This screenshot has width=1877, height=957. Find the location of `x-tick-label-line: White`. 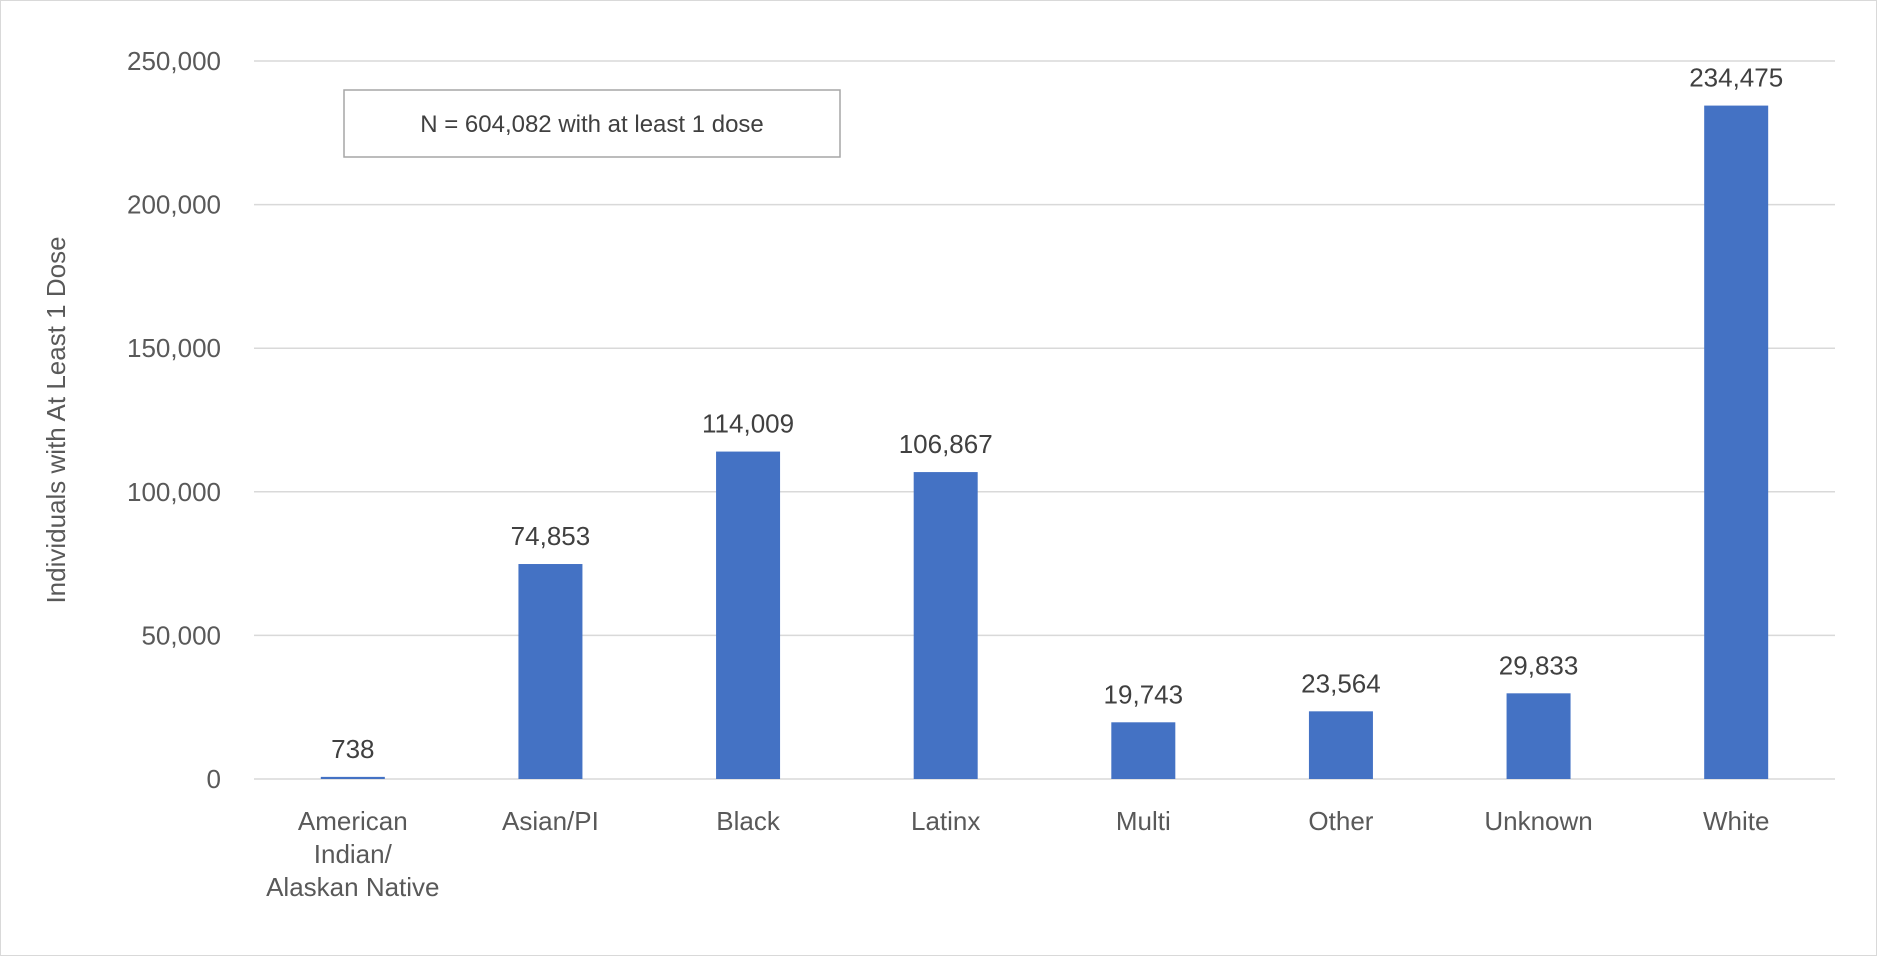

x-tick-label-line: White is located at coordinates (1736, 821).